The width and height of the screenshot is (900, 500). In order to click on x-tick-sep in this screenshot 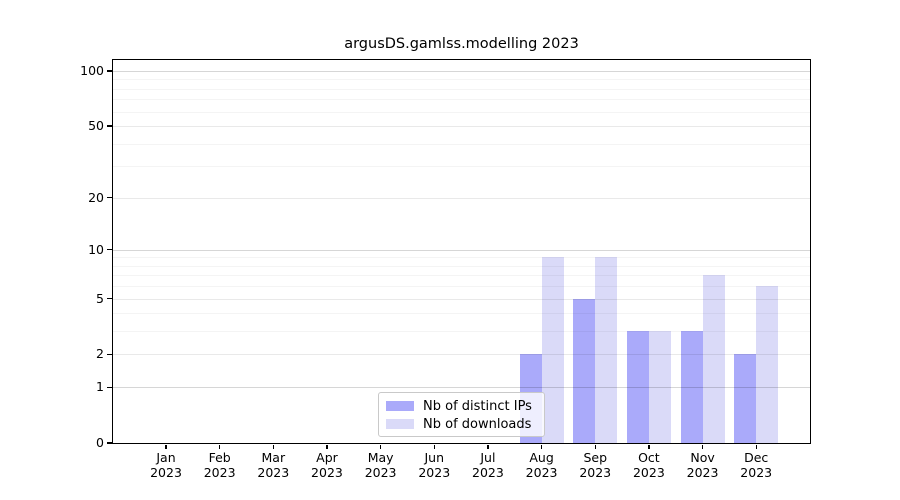, I will do `click(595, 446)`.